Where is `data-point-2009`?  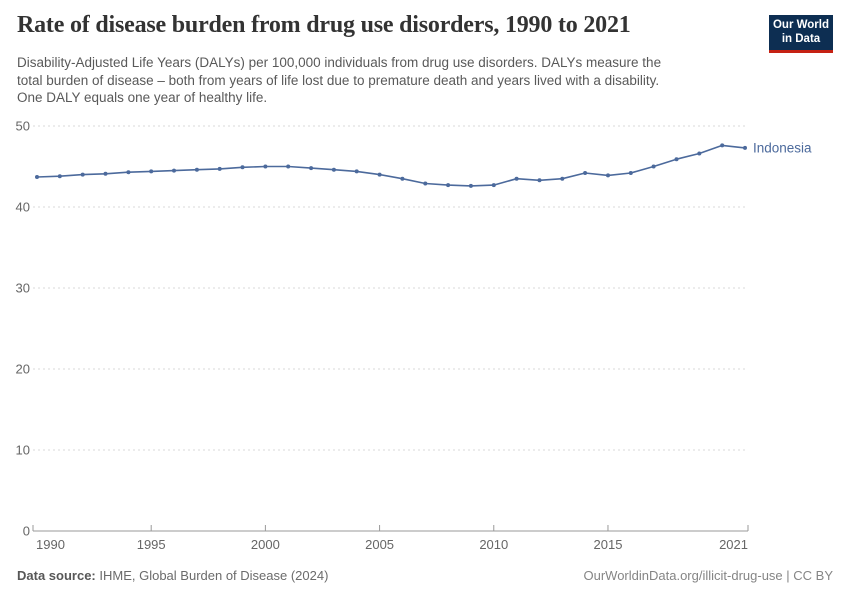
data-point-2009 is located at coordinates (470, 185).